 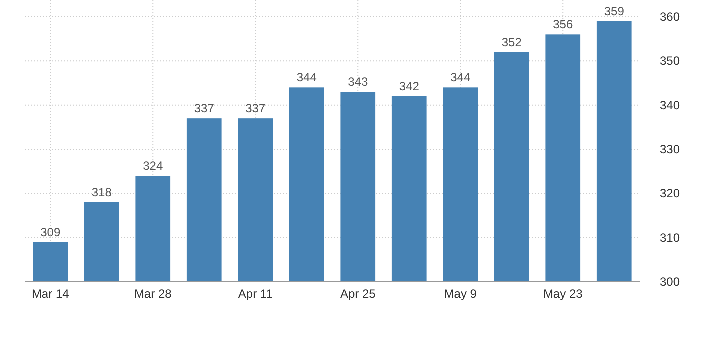 What do you see at coordinates (670, 17) in the screenshot?
I see `y-tick-label: 360` at bounding box center [670, 17].